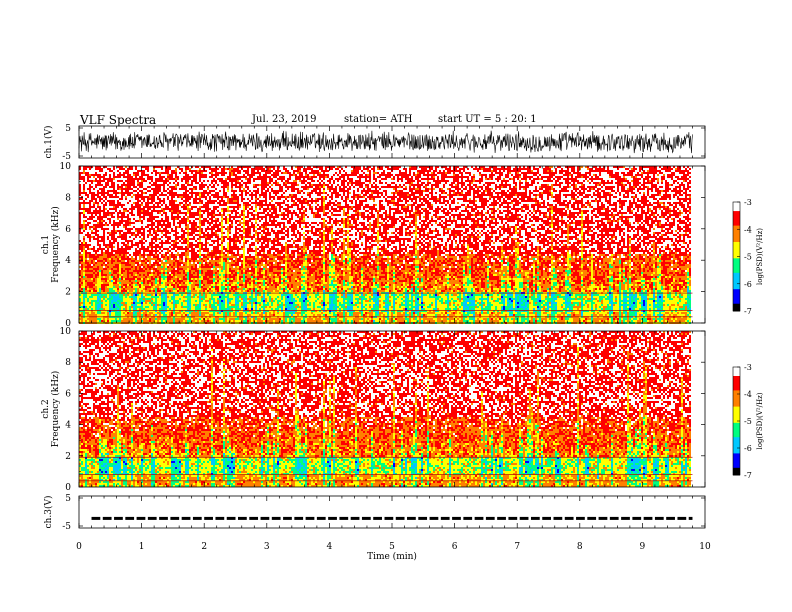 This screenshot has height=612, width=792. Describe the element at coordinates (48, 142) in the screenshot. I see `y-axis-label: ch.1(V)` at that location.